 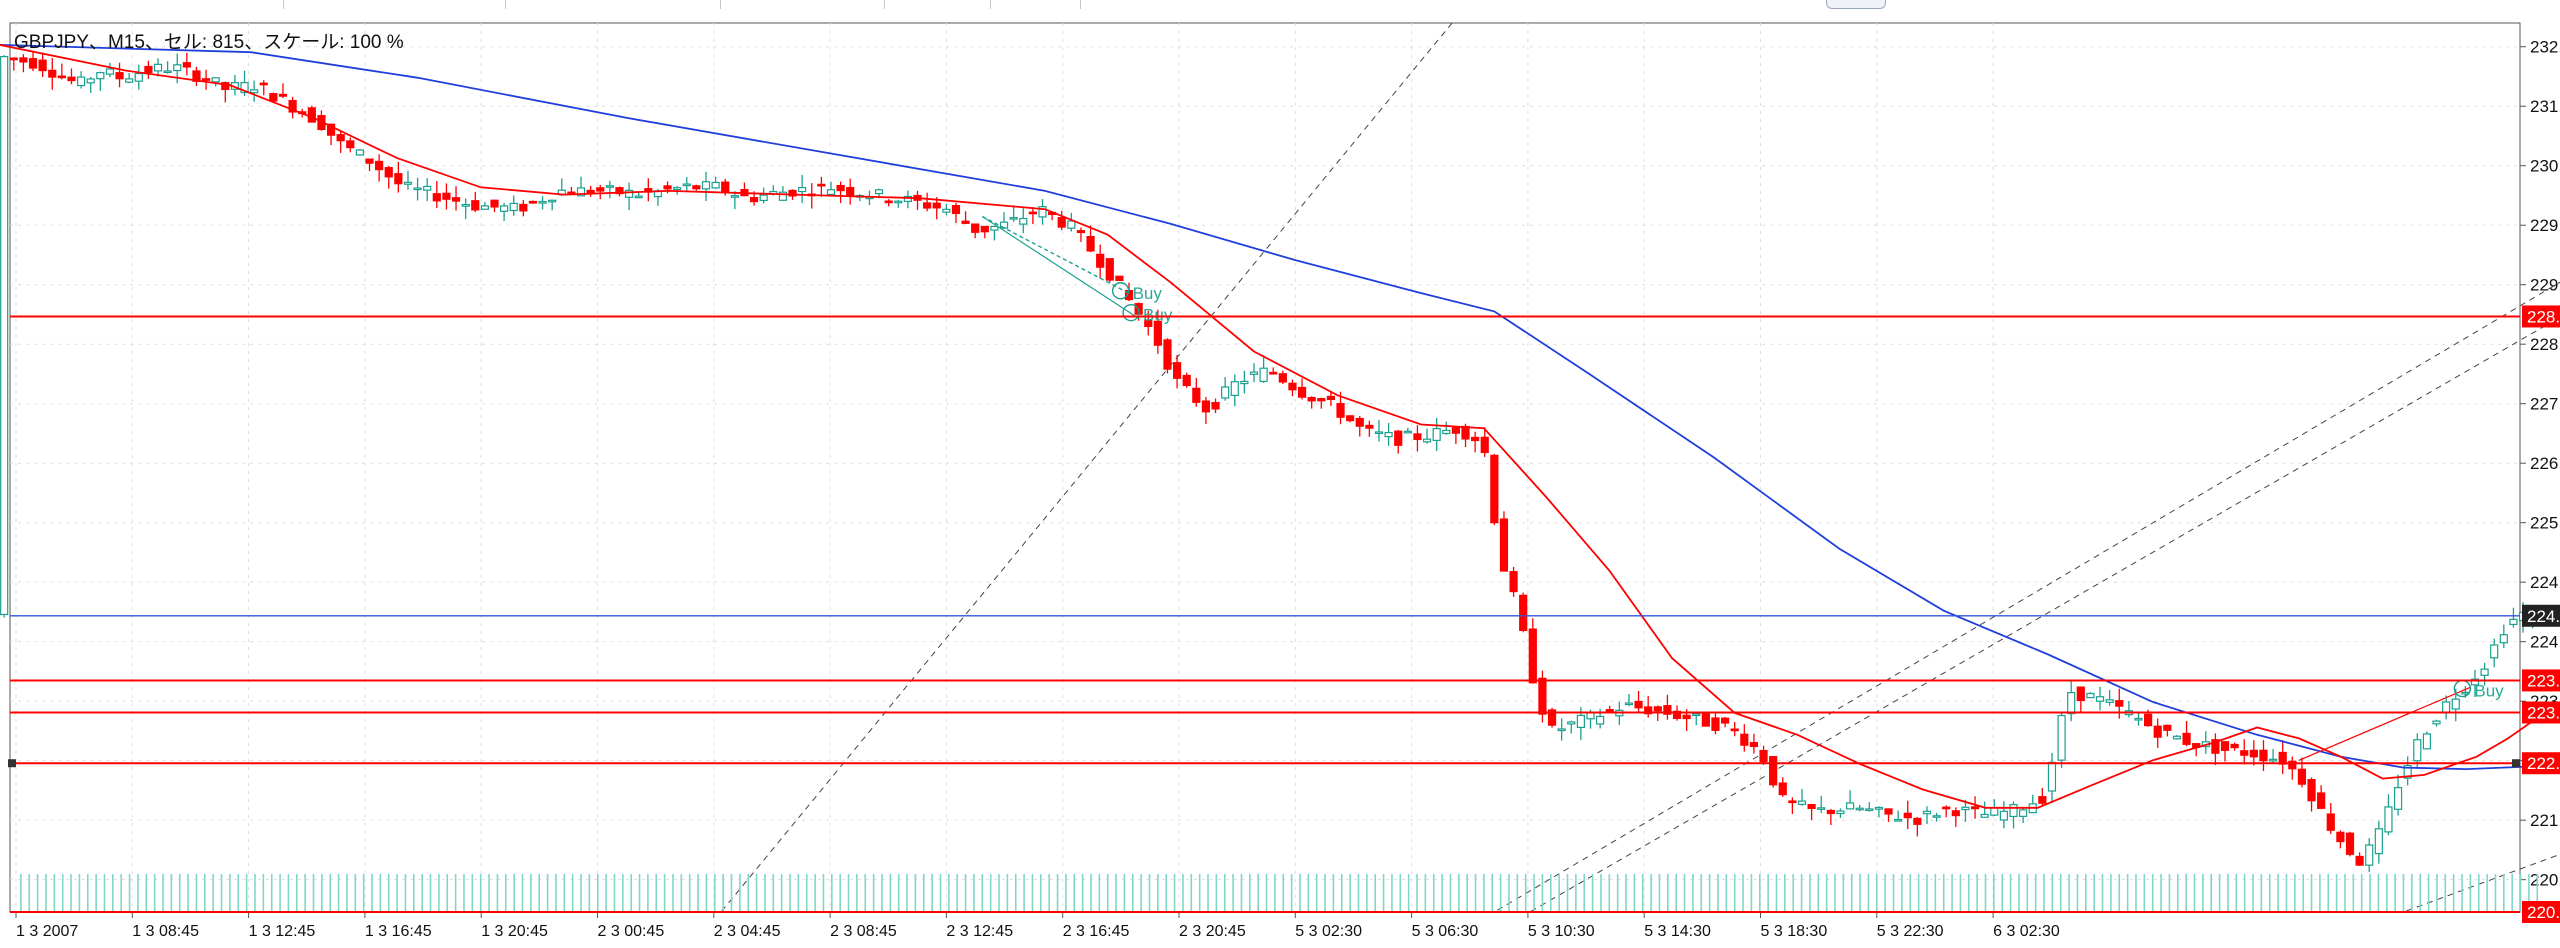 I want to click on price-label: 223.594, so click(x=2543, y=680).